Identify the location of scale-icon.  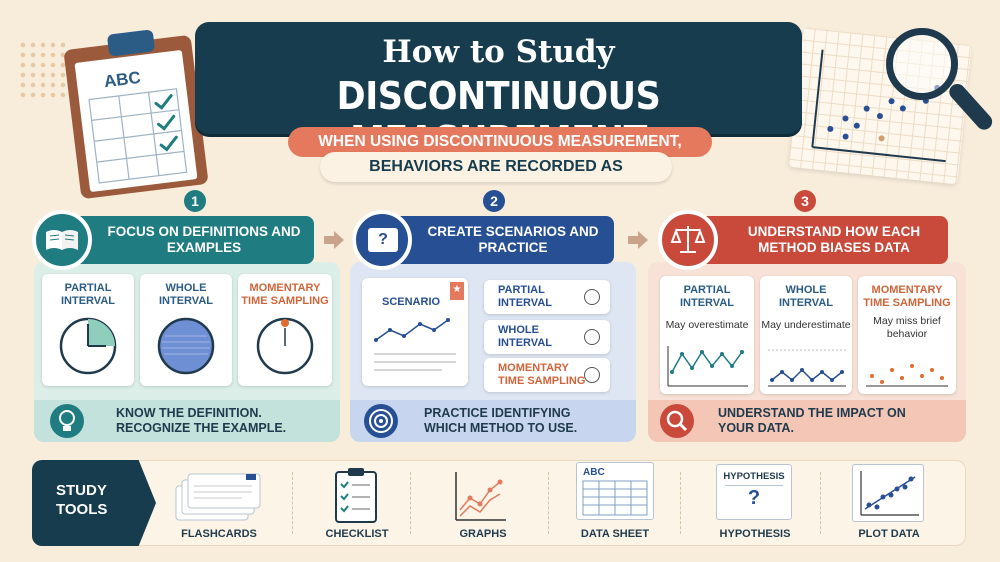
(688, 240).